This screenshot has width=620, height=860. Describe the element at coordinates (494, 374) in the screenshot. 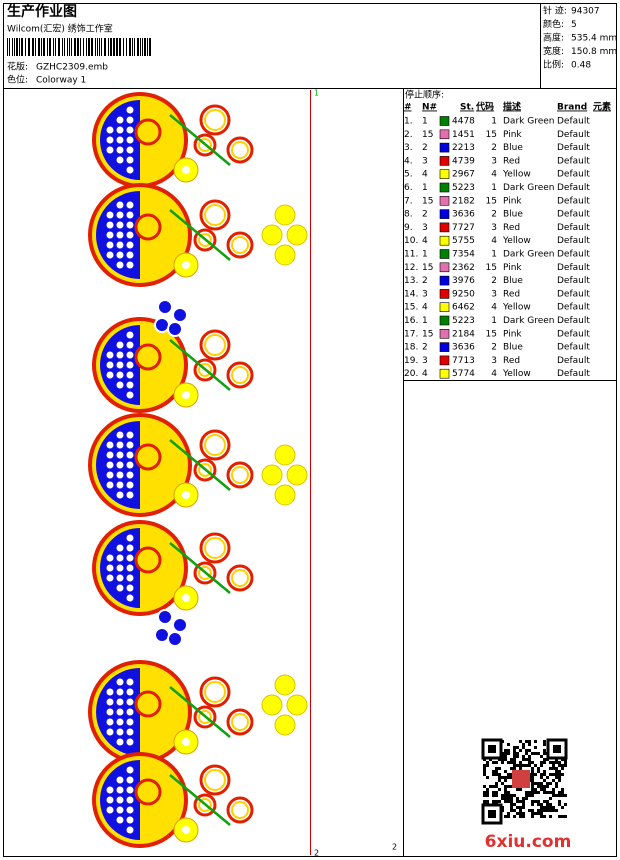

I see `row-code: 4` at that location.